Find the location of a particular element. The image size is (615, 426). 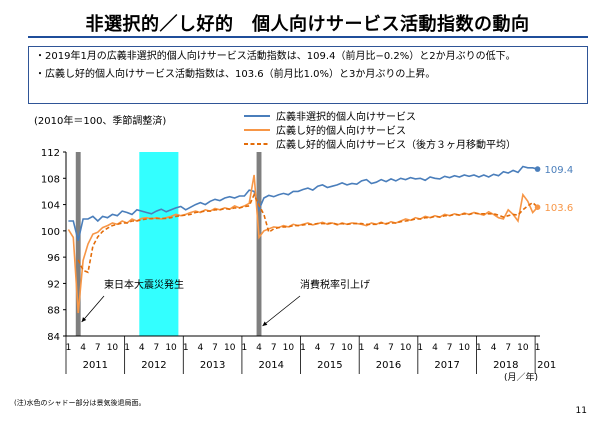

x-year-label: 2018 is located at coordinates (505, 365).